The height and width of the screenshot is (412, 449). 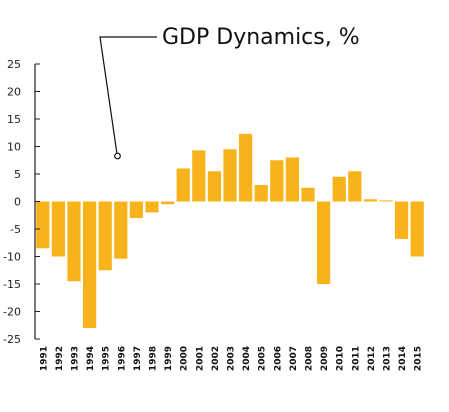 What do you see at coordinates (17, 202) in the screenshot?
I see `y-tick-label: 0` at bounding box center [17, 202].